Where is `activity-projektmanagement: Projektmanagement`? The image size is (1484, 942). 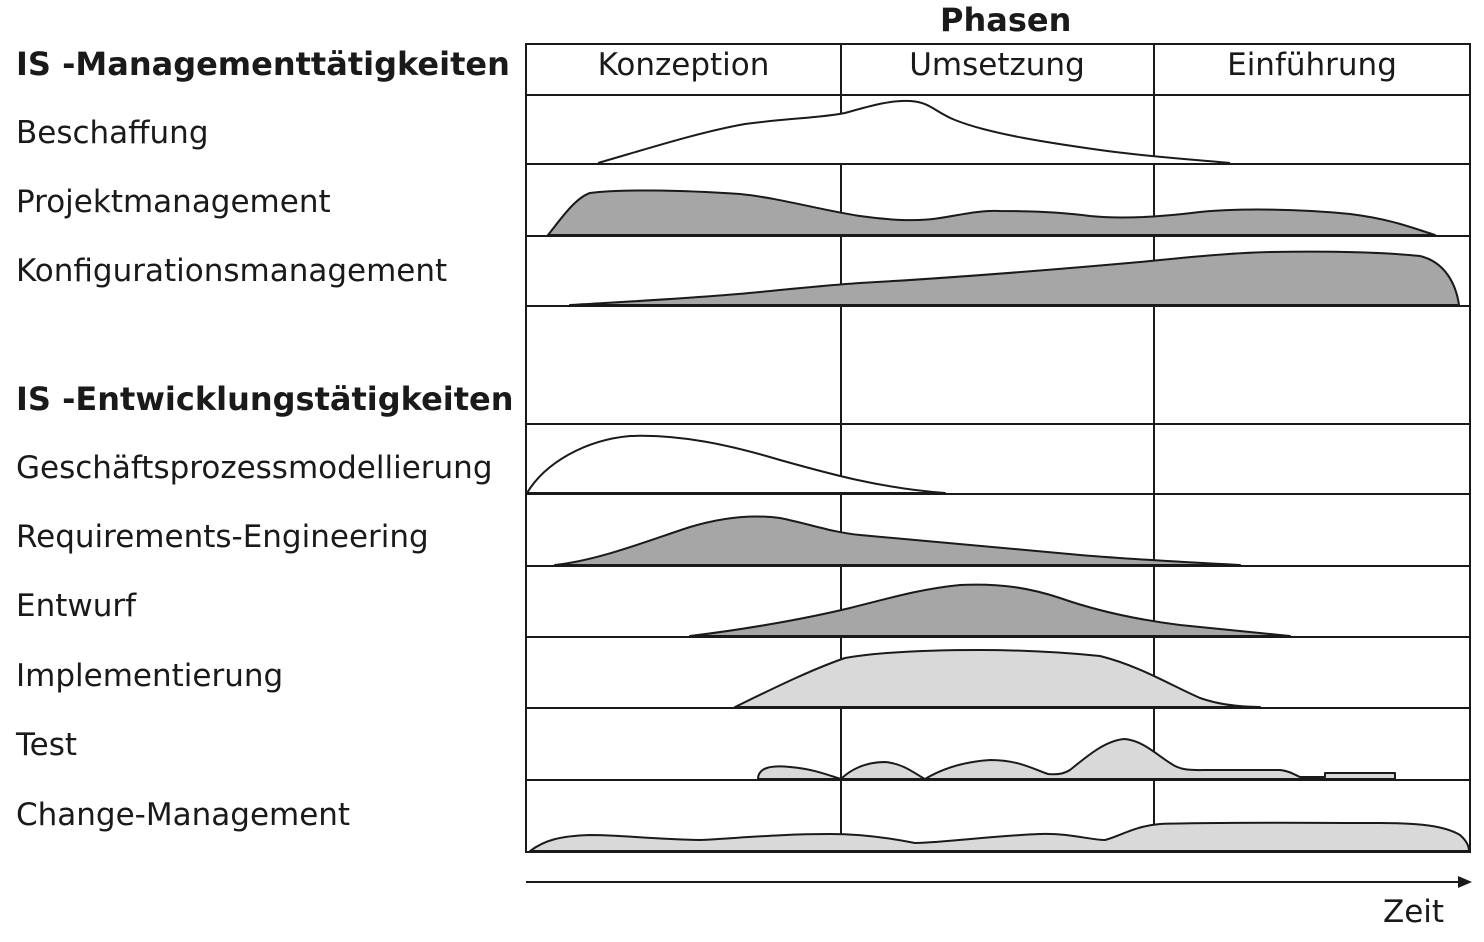 activity-projektmanagement: Projektmanagement is located at coordinates (173, 202).